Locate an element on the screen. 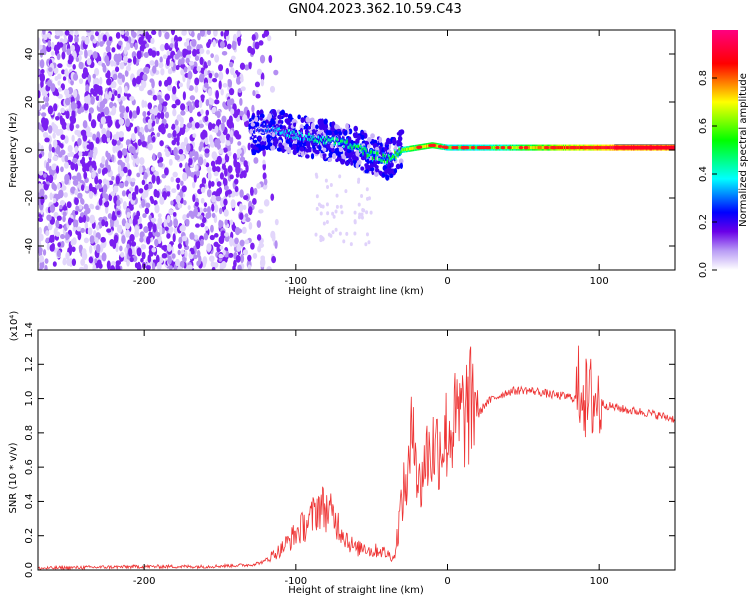  spectrogram-y-tick-label: 20 is located at coordinates (29, 102).